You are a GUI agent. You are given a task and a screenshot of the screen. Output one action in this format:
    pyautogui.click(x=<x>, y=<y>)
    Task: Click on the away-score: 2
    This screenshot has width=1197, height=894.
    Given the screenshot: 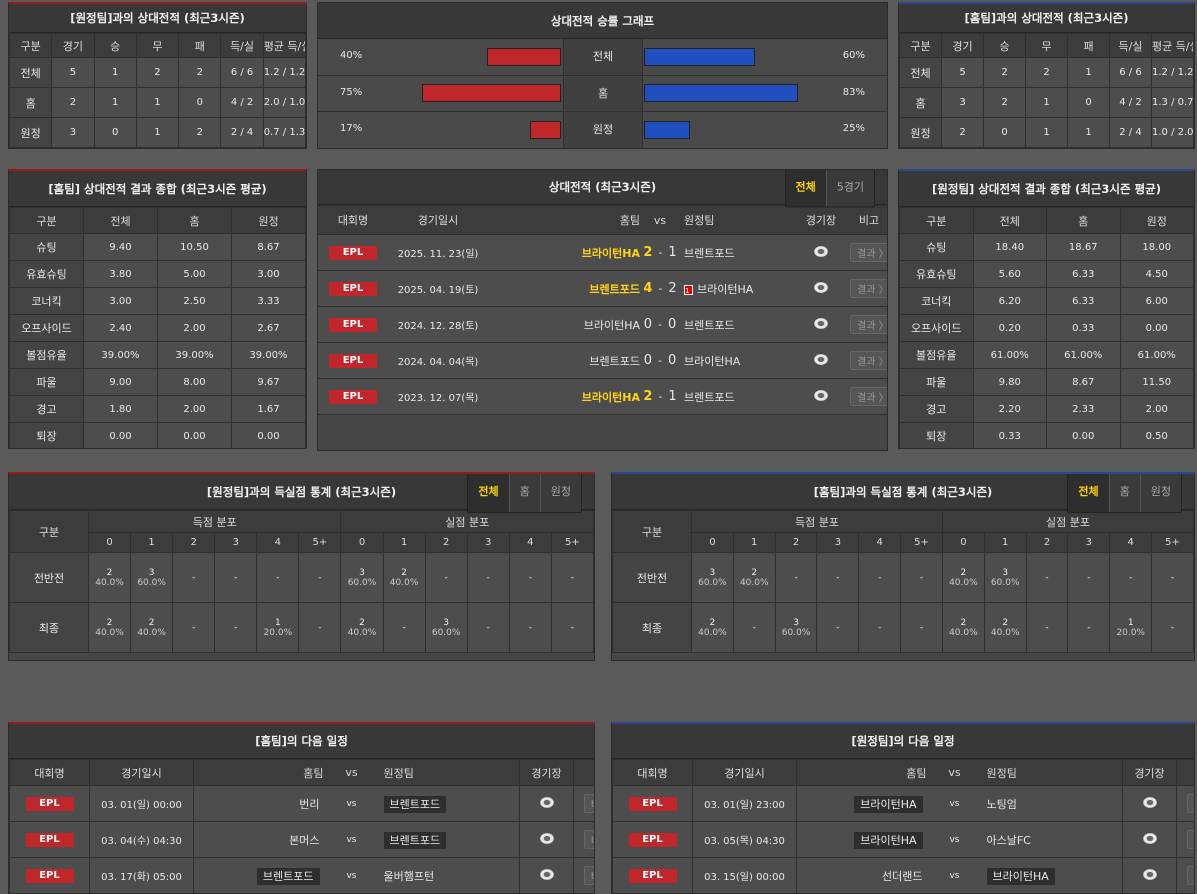 What is the action you would take?
    pyautogui.click(x=672, y=288)
    